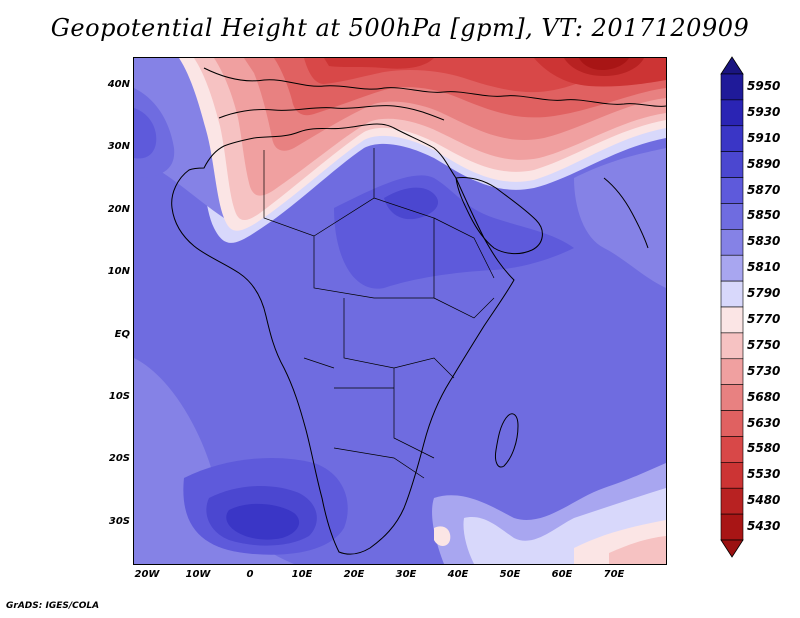  I want to click on colorbar-level-label: 5680, so click(764, 396).